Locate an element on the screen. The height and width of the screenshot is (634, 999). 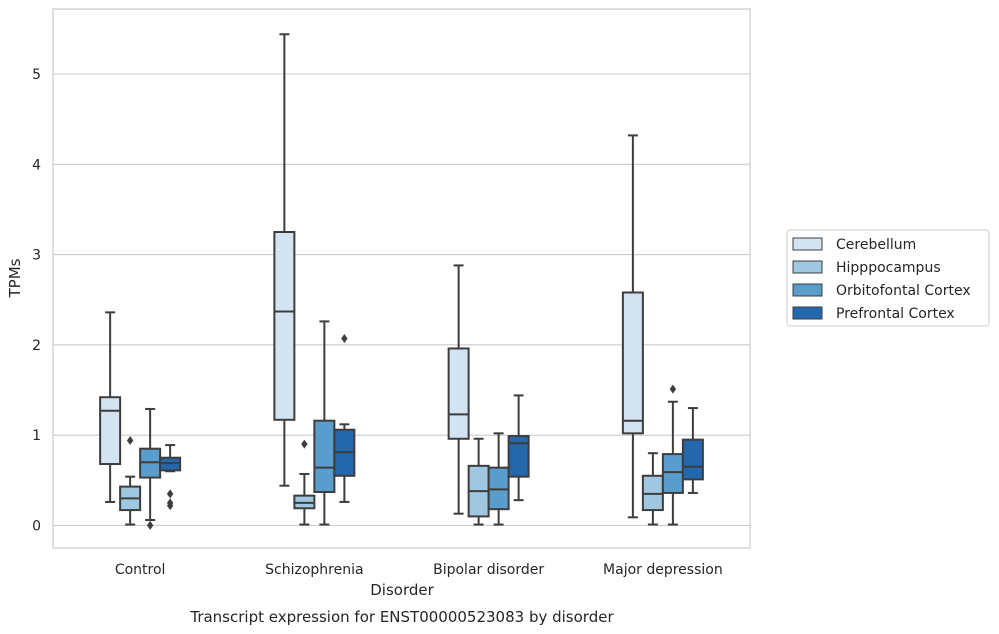
y-tick-label: 4 is located at coordinates (36, 165).